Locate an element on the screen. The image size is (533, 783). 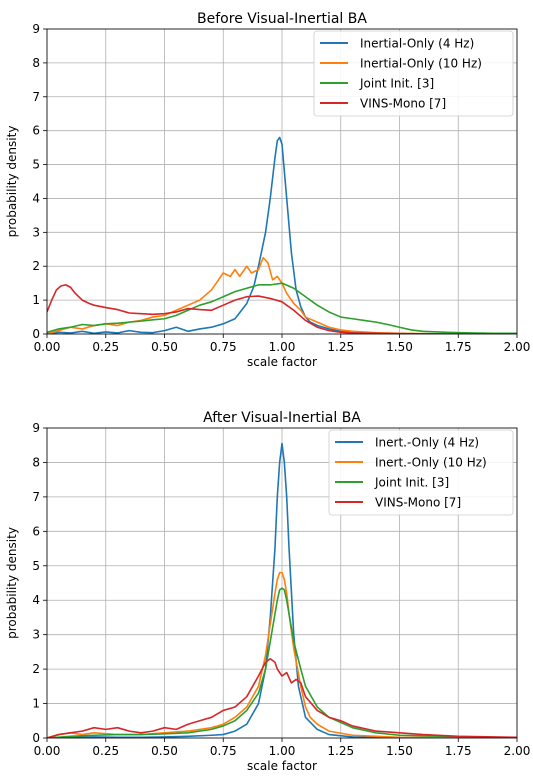
legend-label: Inertial-Only (10 Hz) is located at coordinates (421, 64).